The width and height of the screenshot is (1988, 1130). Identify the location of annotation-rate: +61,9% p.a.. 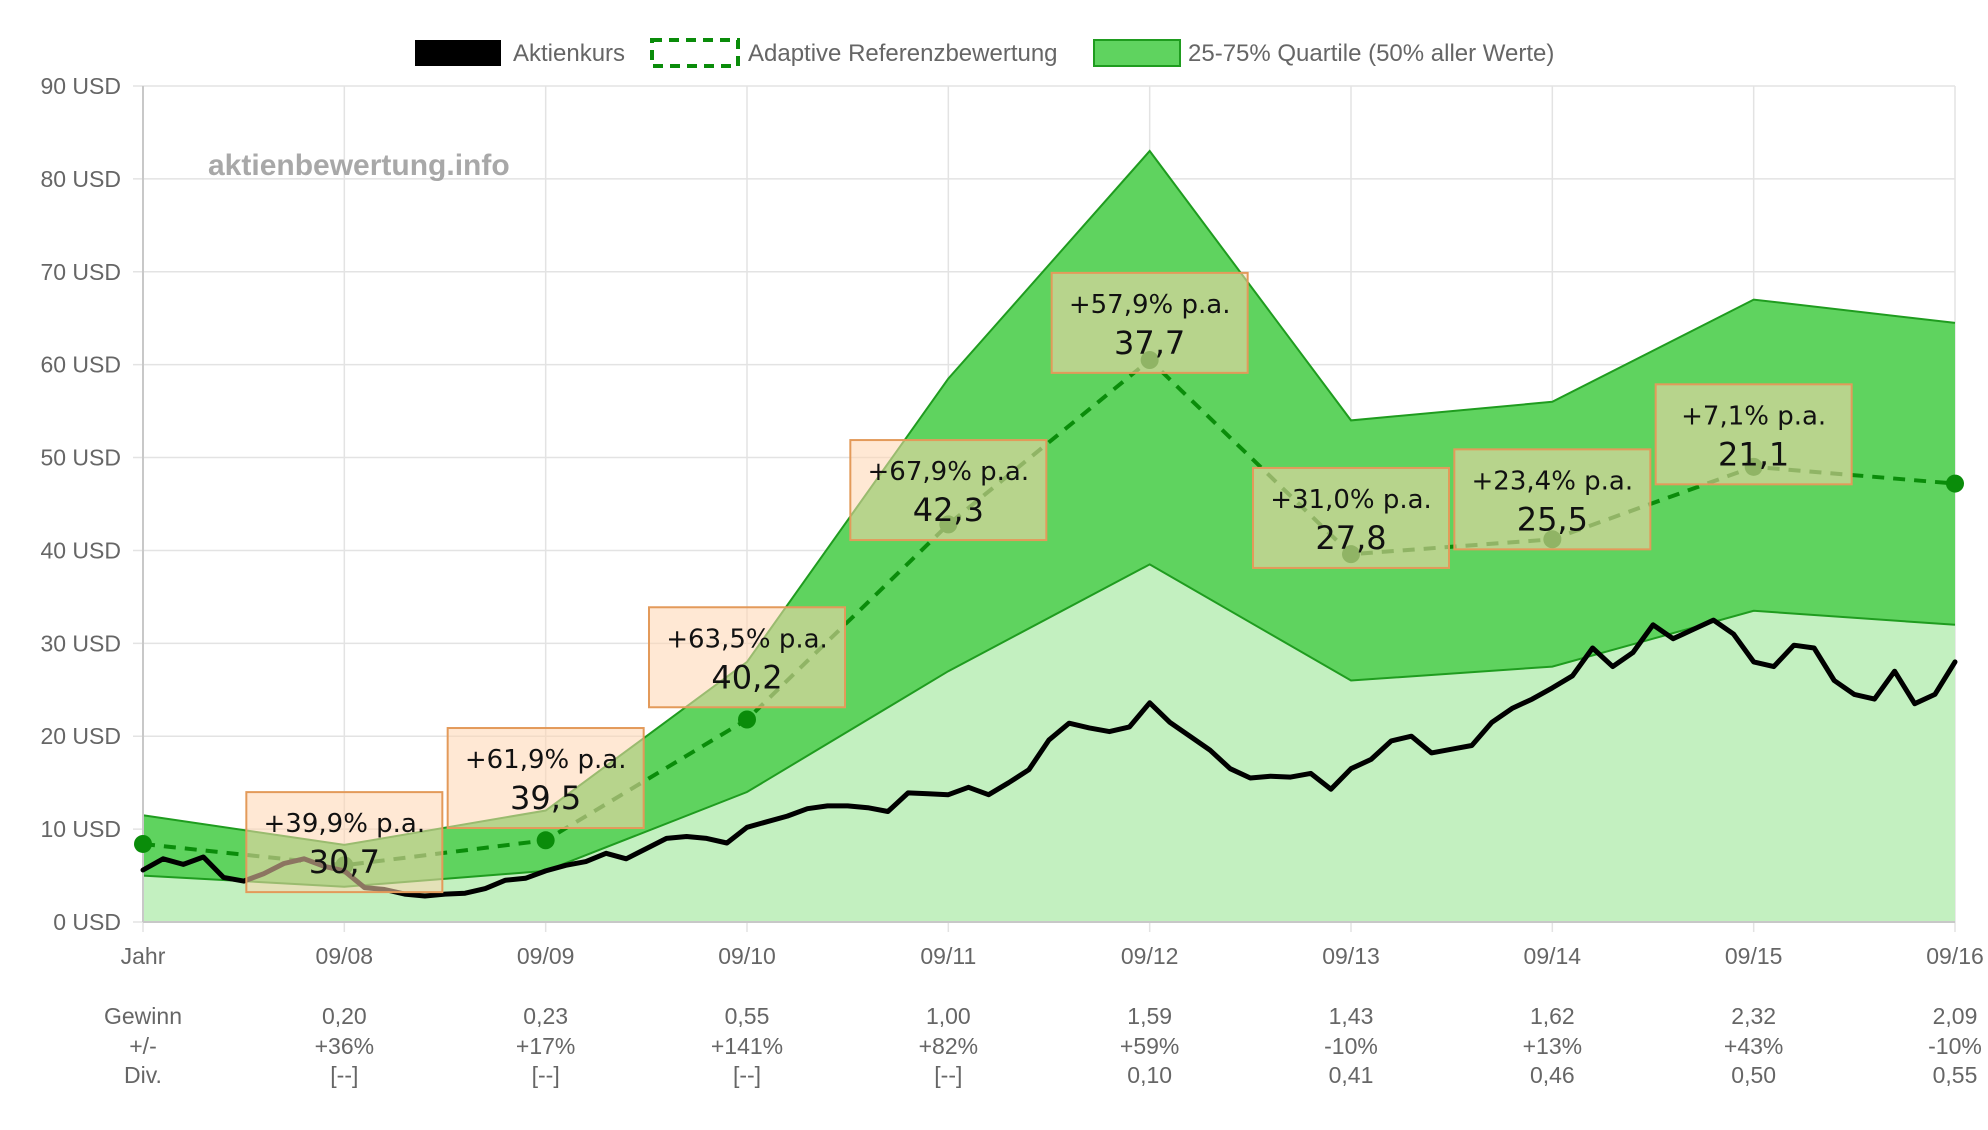
(546, 760).